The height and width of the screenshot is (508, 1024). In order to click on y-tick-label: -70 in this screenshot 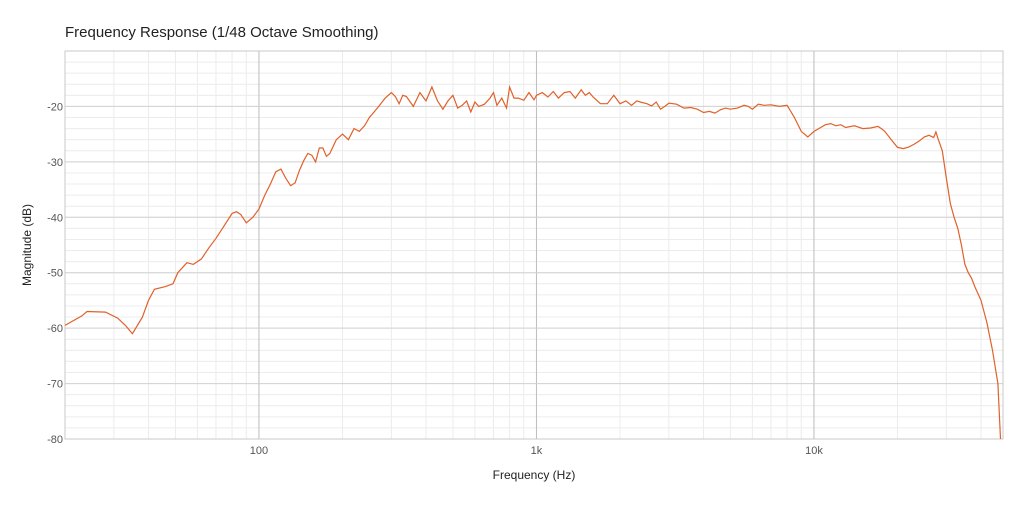, I will do `click(55, 385)`.